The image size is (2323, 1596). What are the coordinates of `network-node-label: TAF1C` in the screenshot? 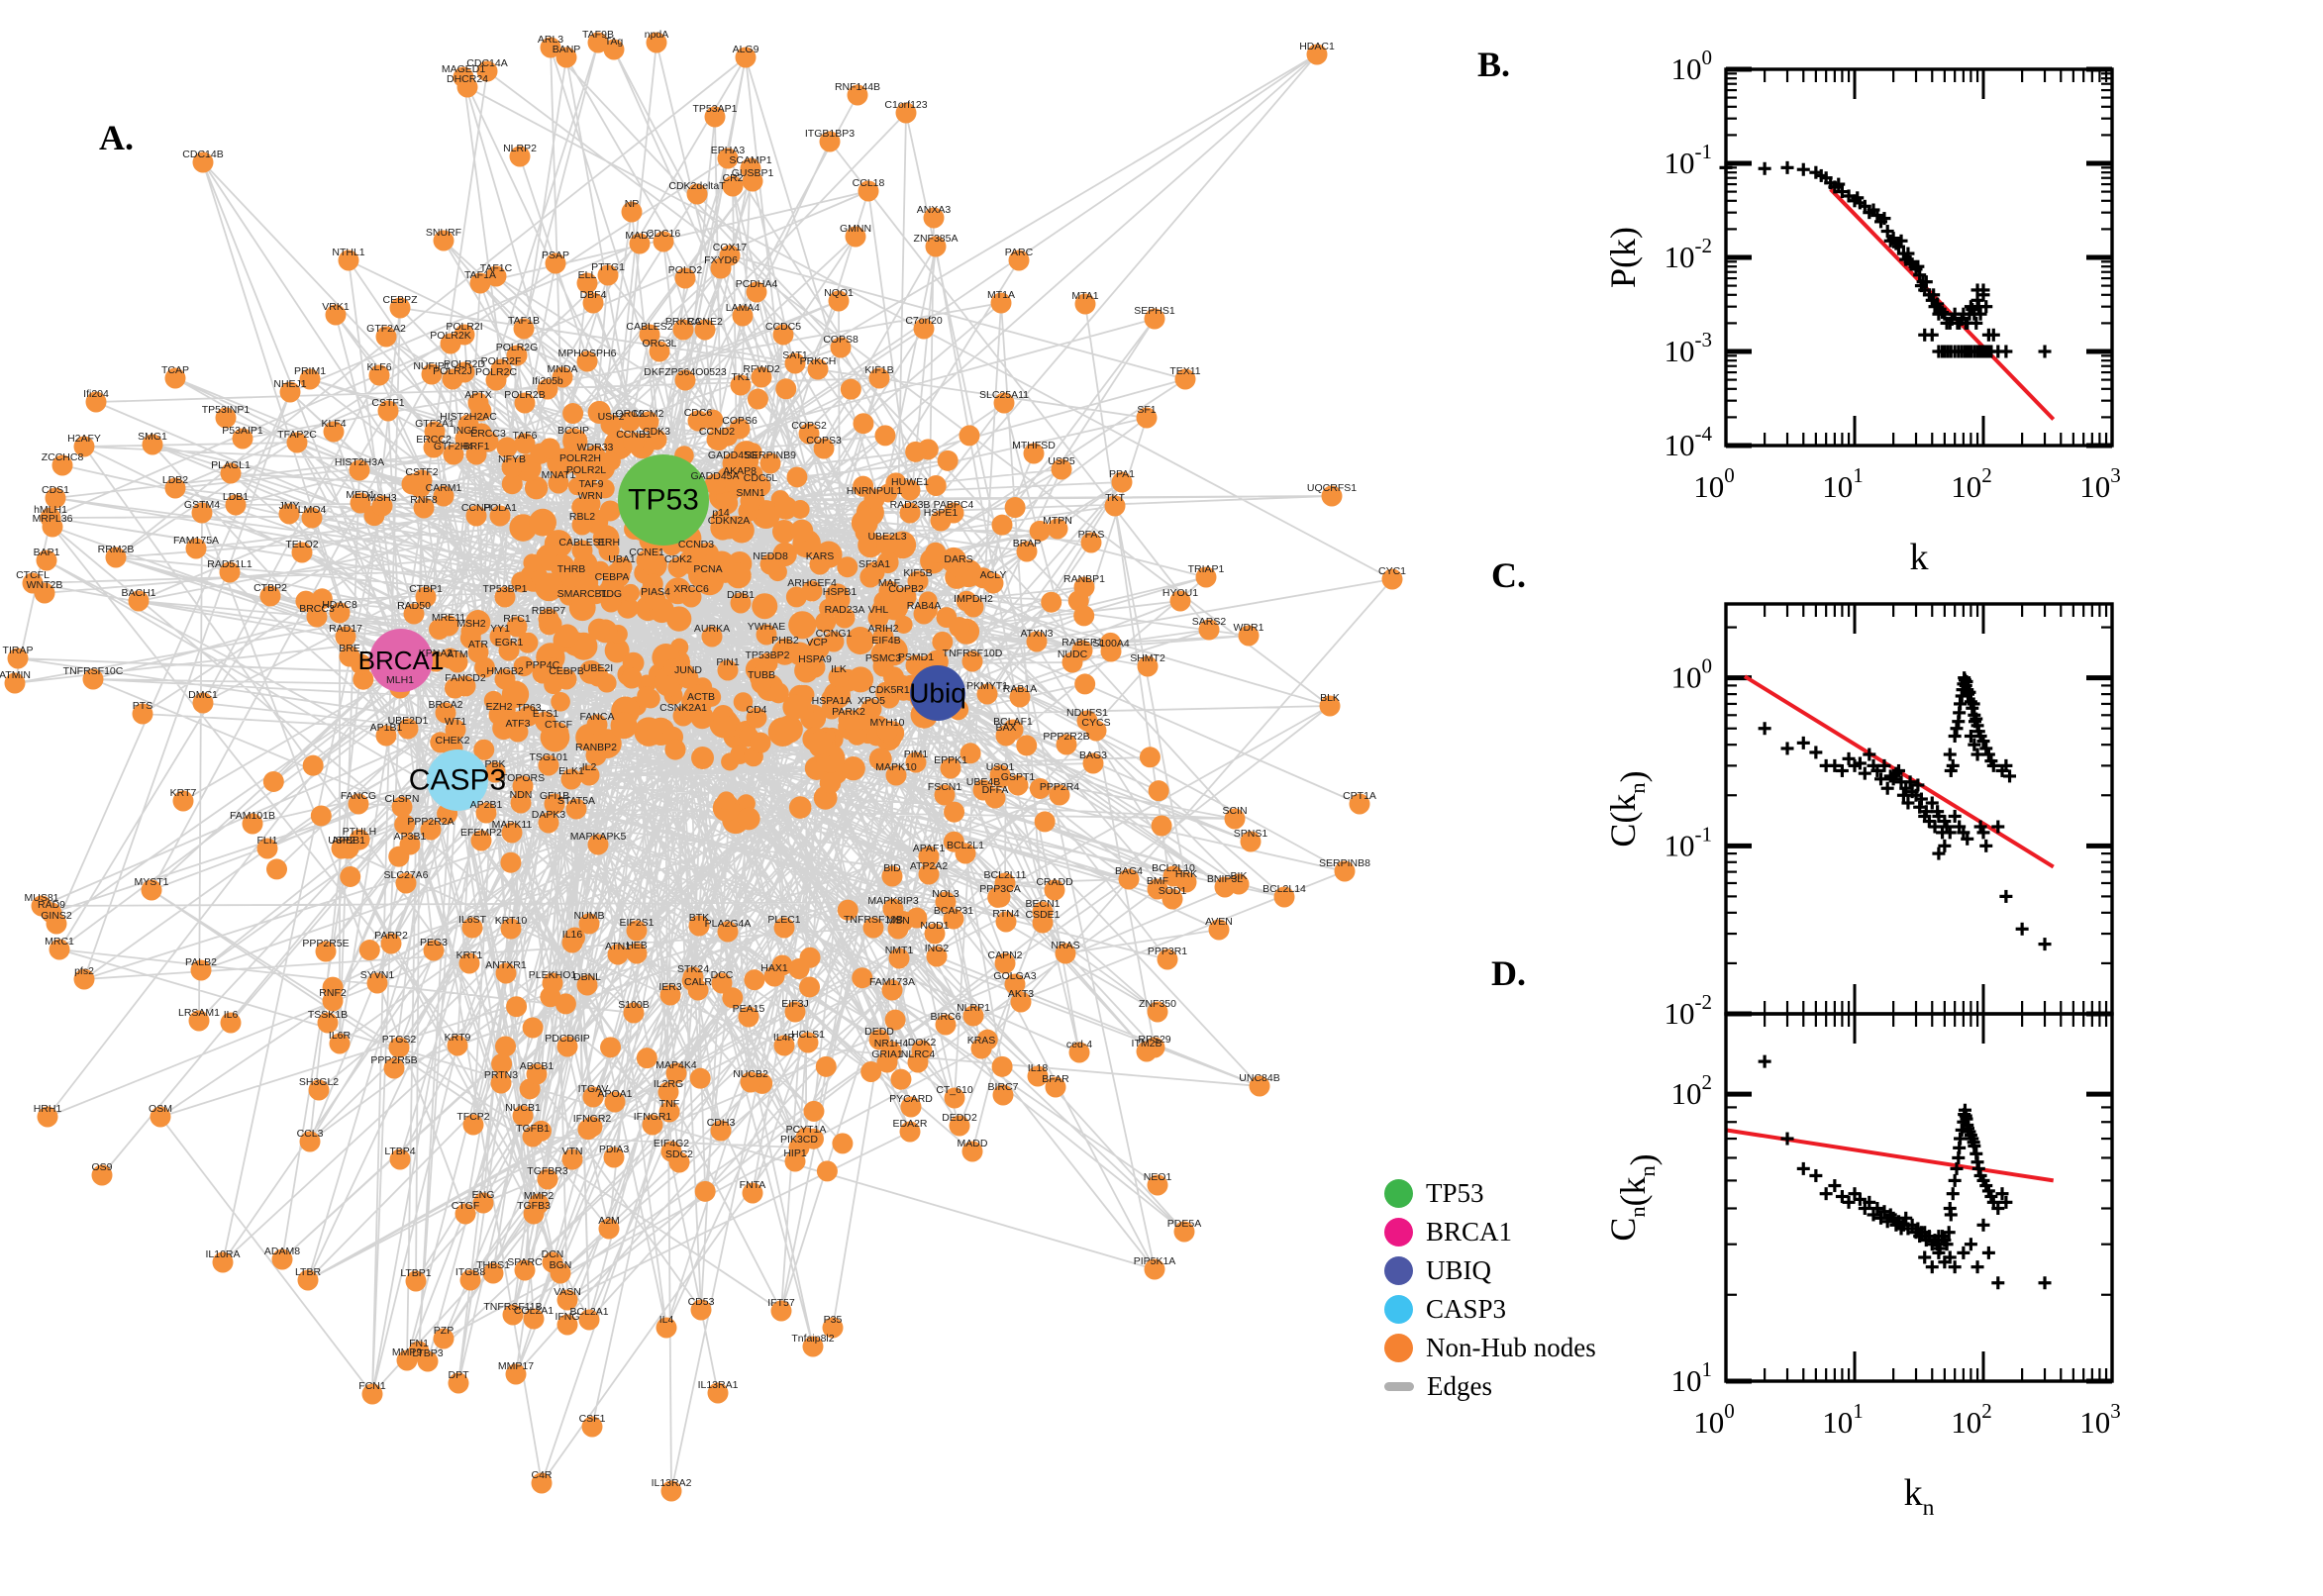 It's located at (497, 268).